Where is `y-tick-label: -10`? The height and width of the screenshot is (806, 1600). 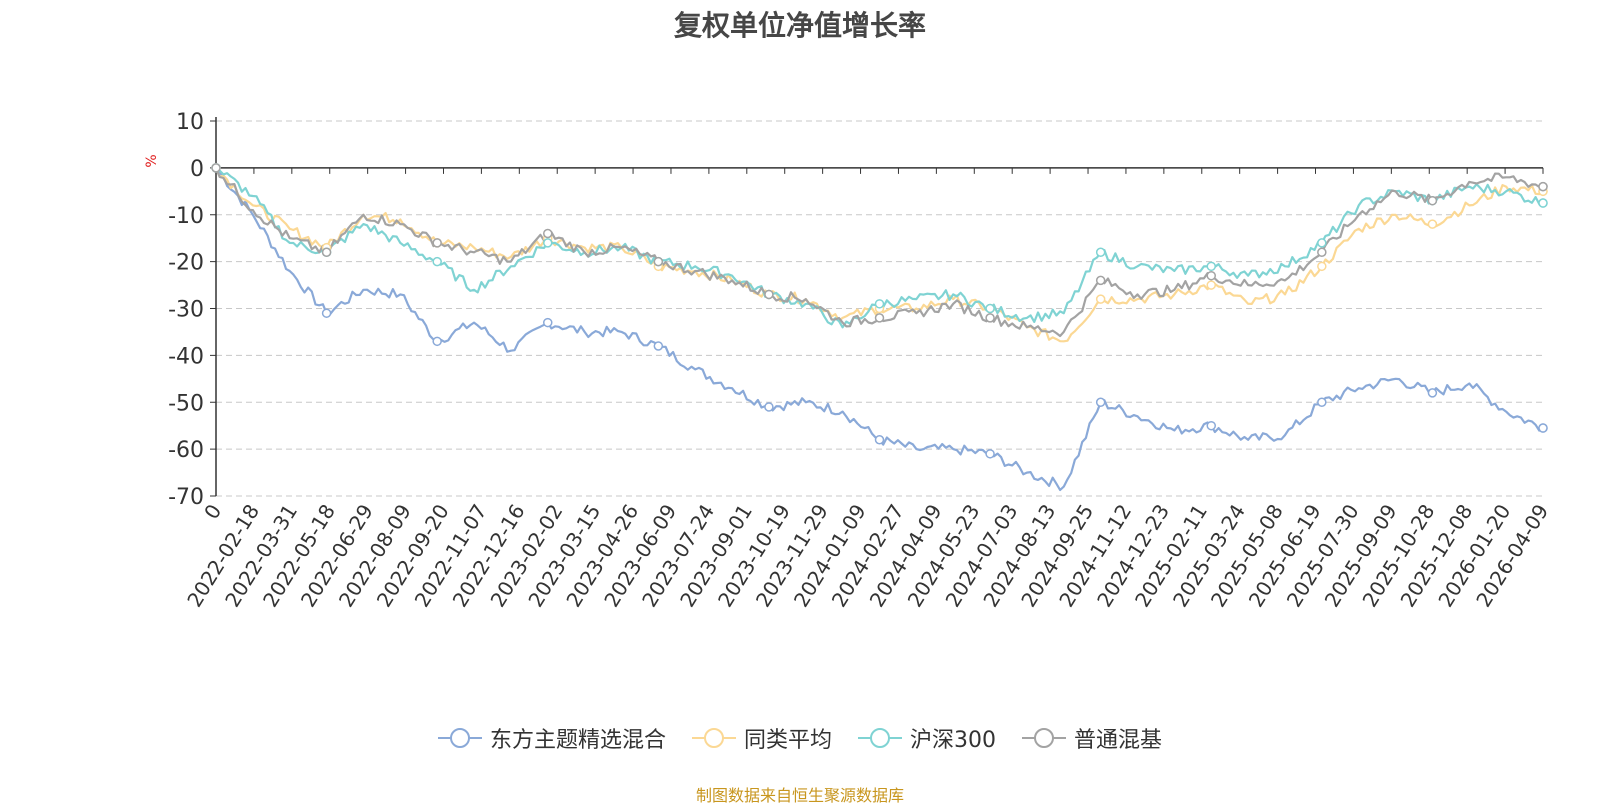
y-tick-label: -10 is located at coordinates (186, 216).